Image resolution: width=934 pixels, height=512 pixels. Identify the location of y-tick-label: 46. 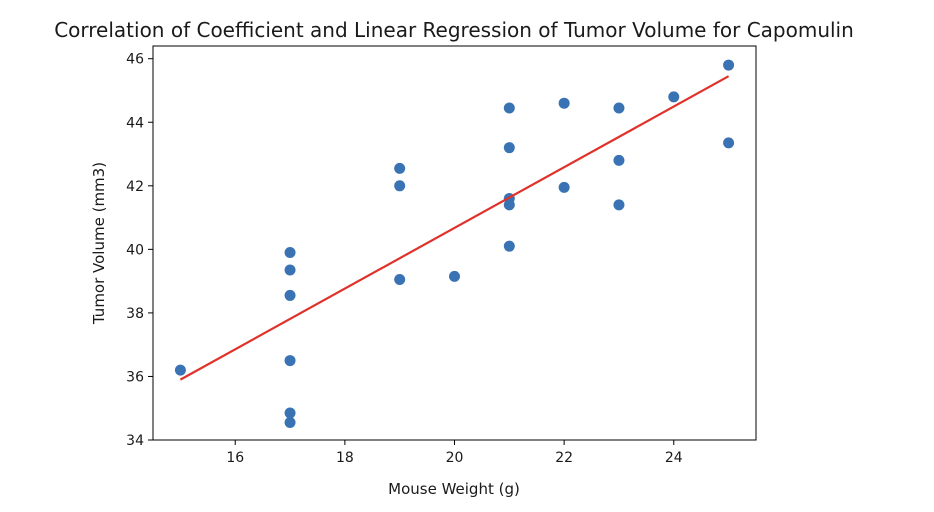
(135, 60).